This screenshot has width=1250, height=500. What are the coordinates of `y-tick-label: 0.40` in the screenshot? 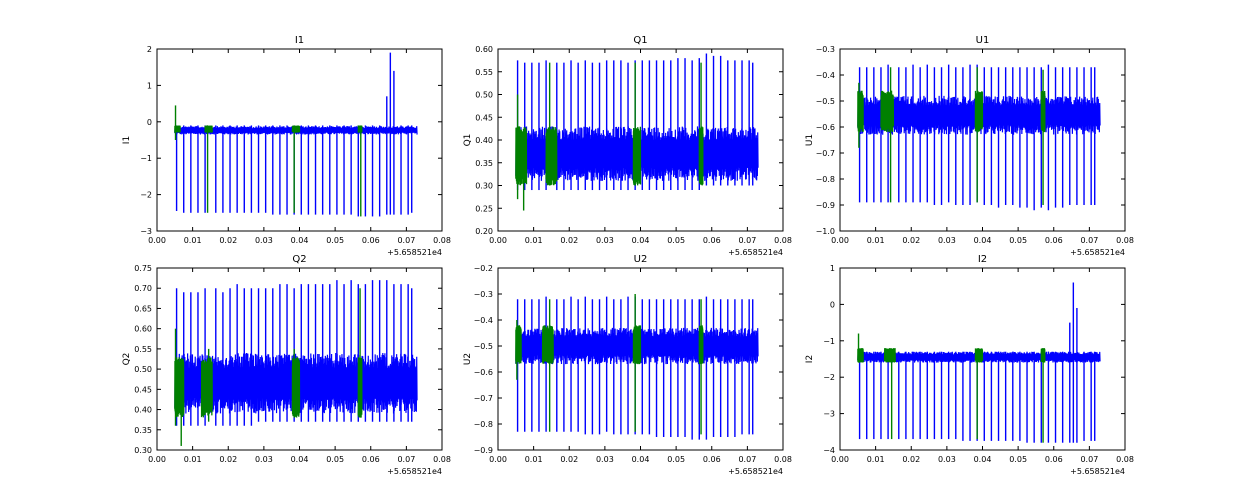 It's located at (484, 140).